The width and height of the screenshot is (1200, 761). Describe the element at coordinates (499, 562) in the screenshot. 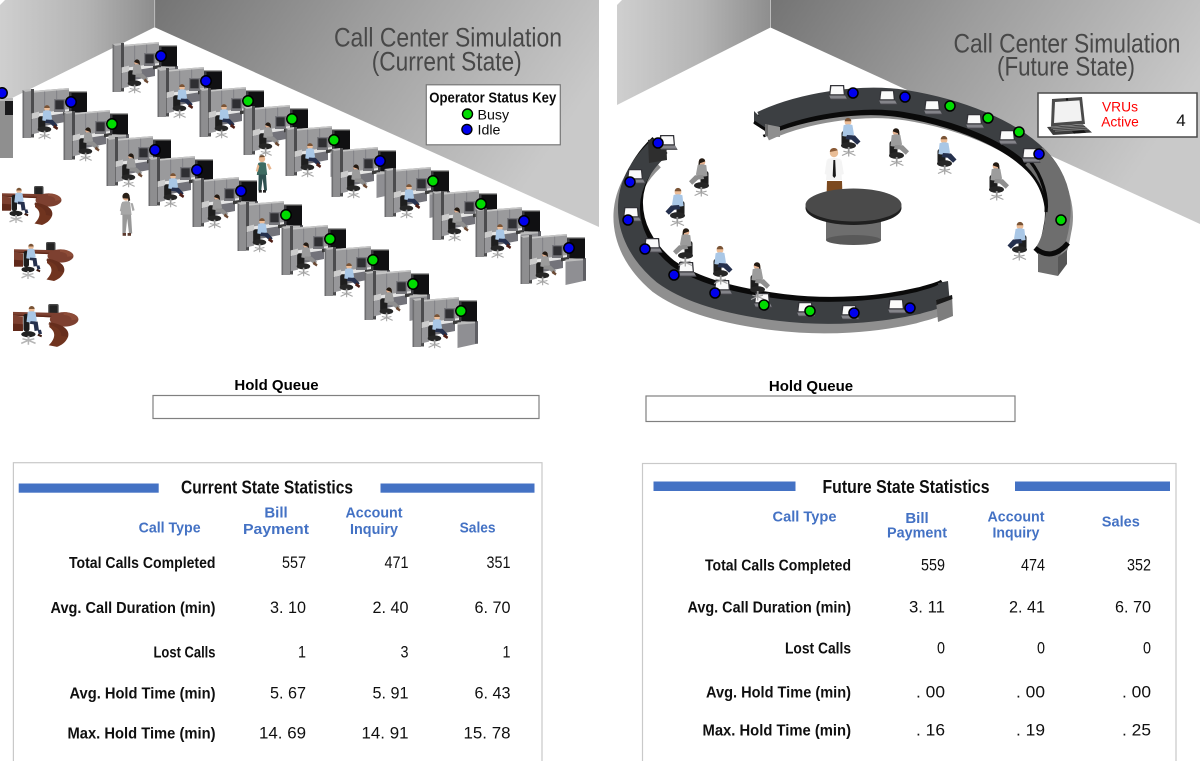

I see `svg-text: 351` at that location.